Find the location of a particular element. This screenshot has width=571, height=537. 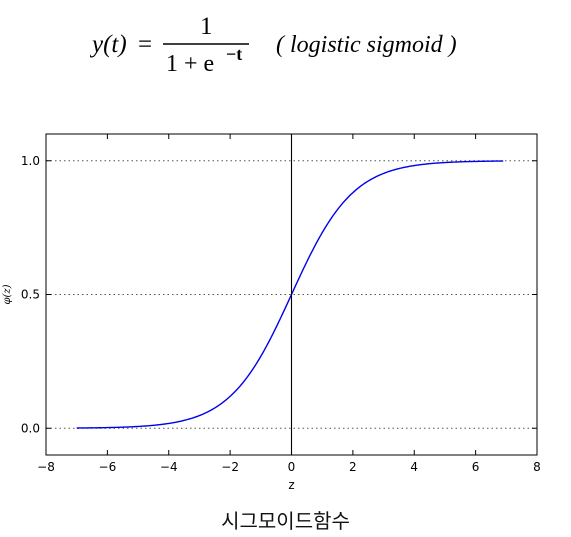

x-tick-label: 8 is located at coordinates (537, 467).